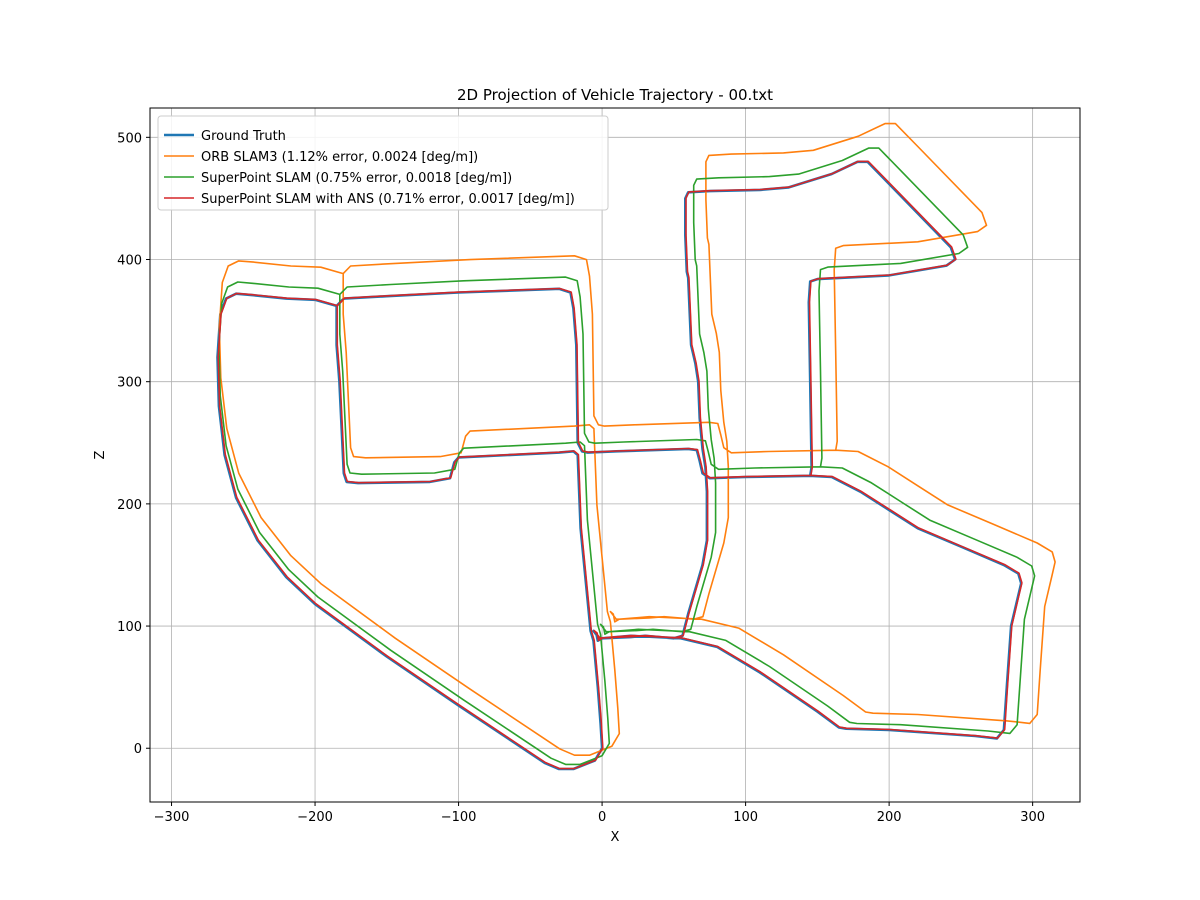 Image resolution: width=1200 pixels, height=900 pixels. Describe the element at coordinates (100, 454) in the screenshot. I see `y-axis-label: Z` at that location.